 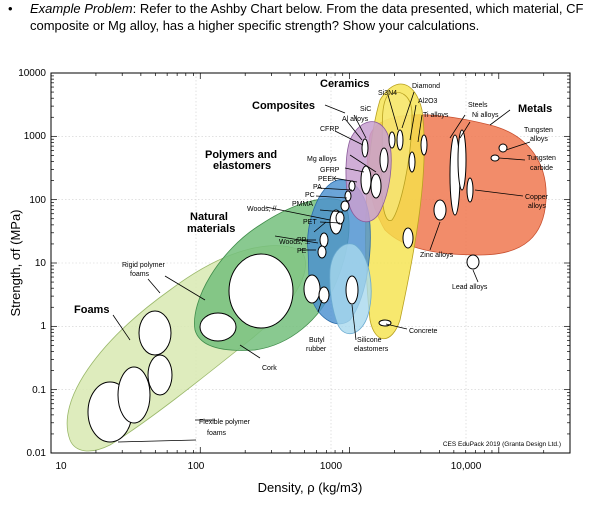 What do you see at coordinates (495, 158) in the screenshot?
I see `bubble-tungsten-carbide` at bounding box center [495, 158].